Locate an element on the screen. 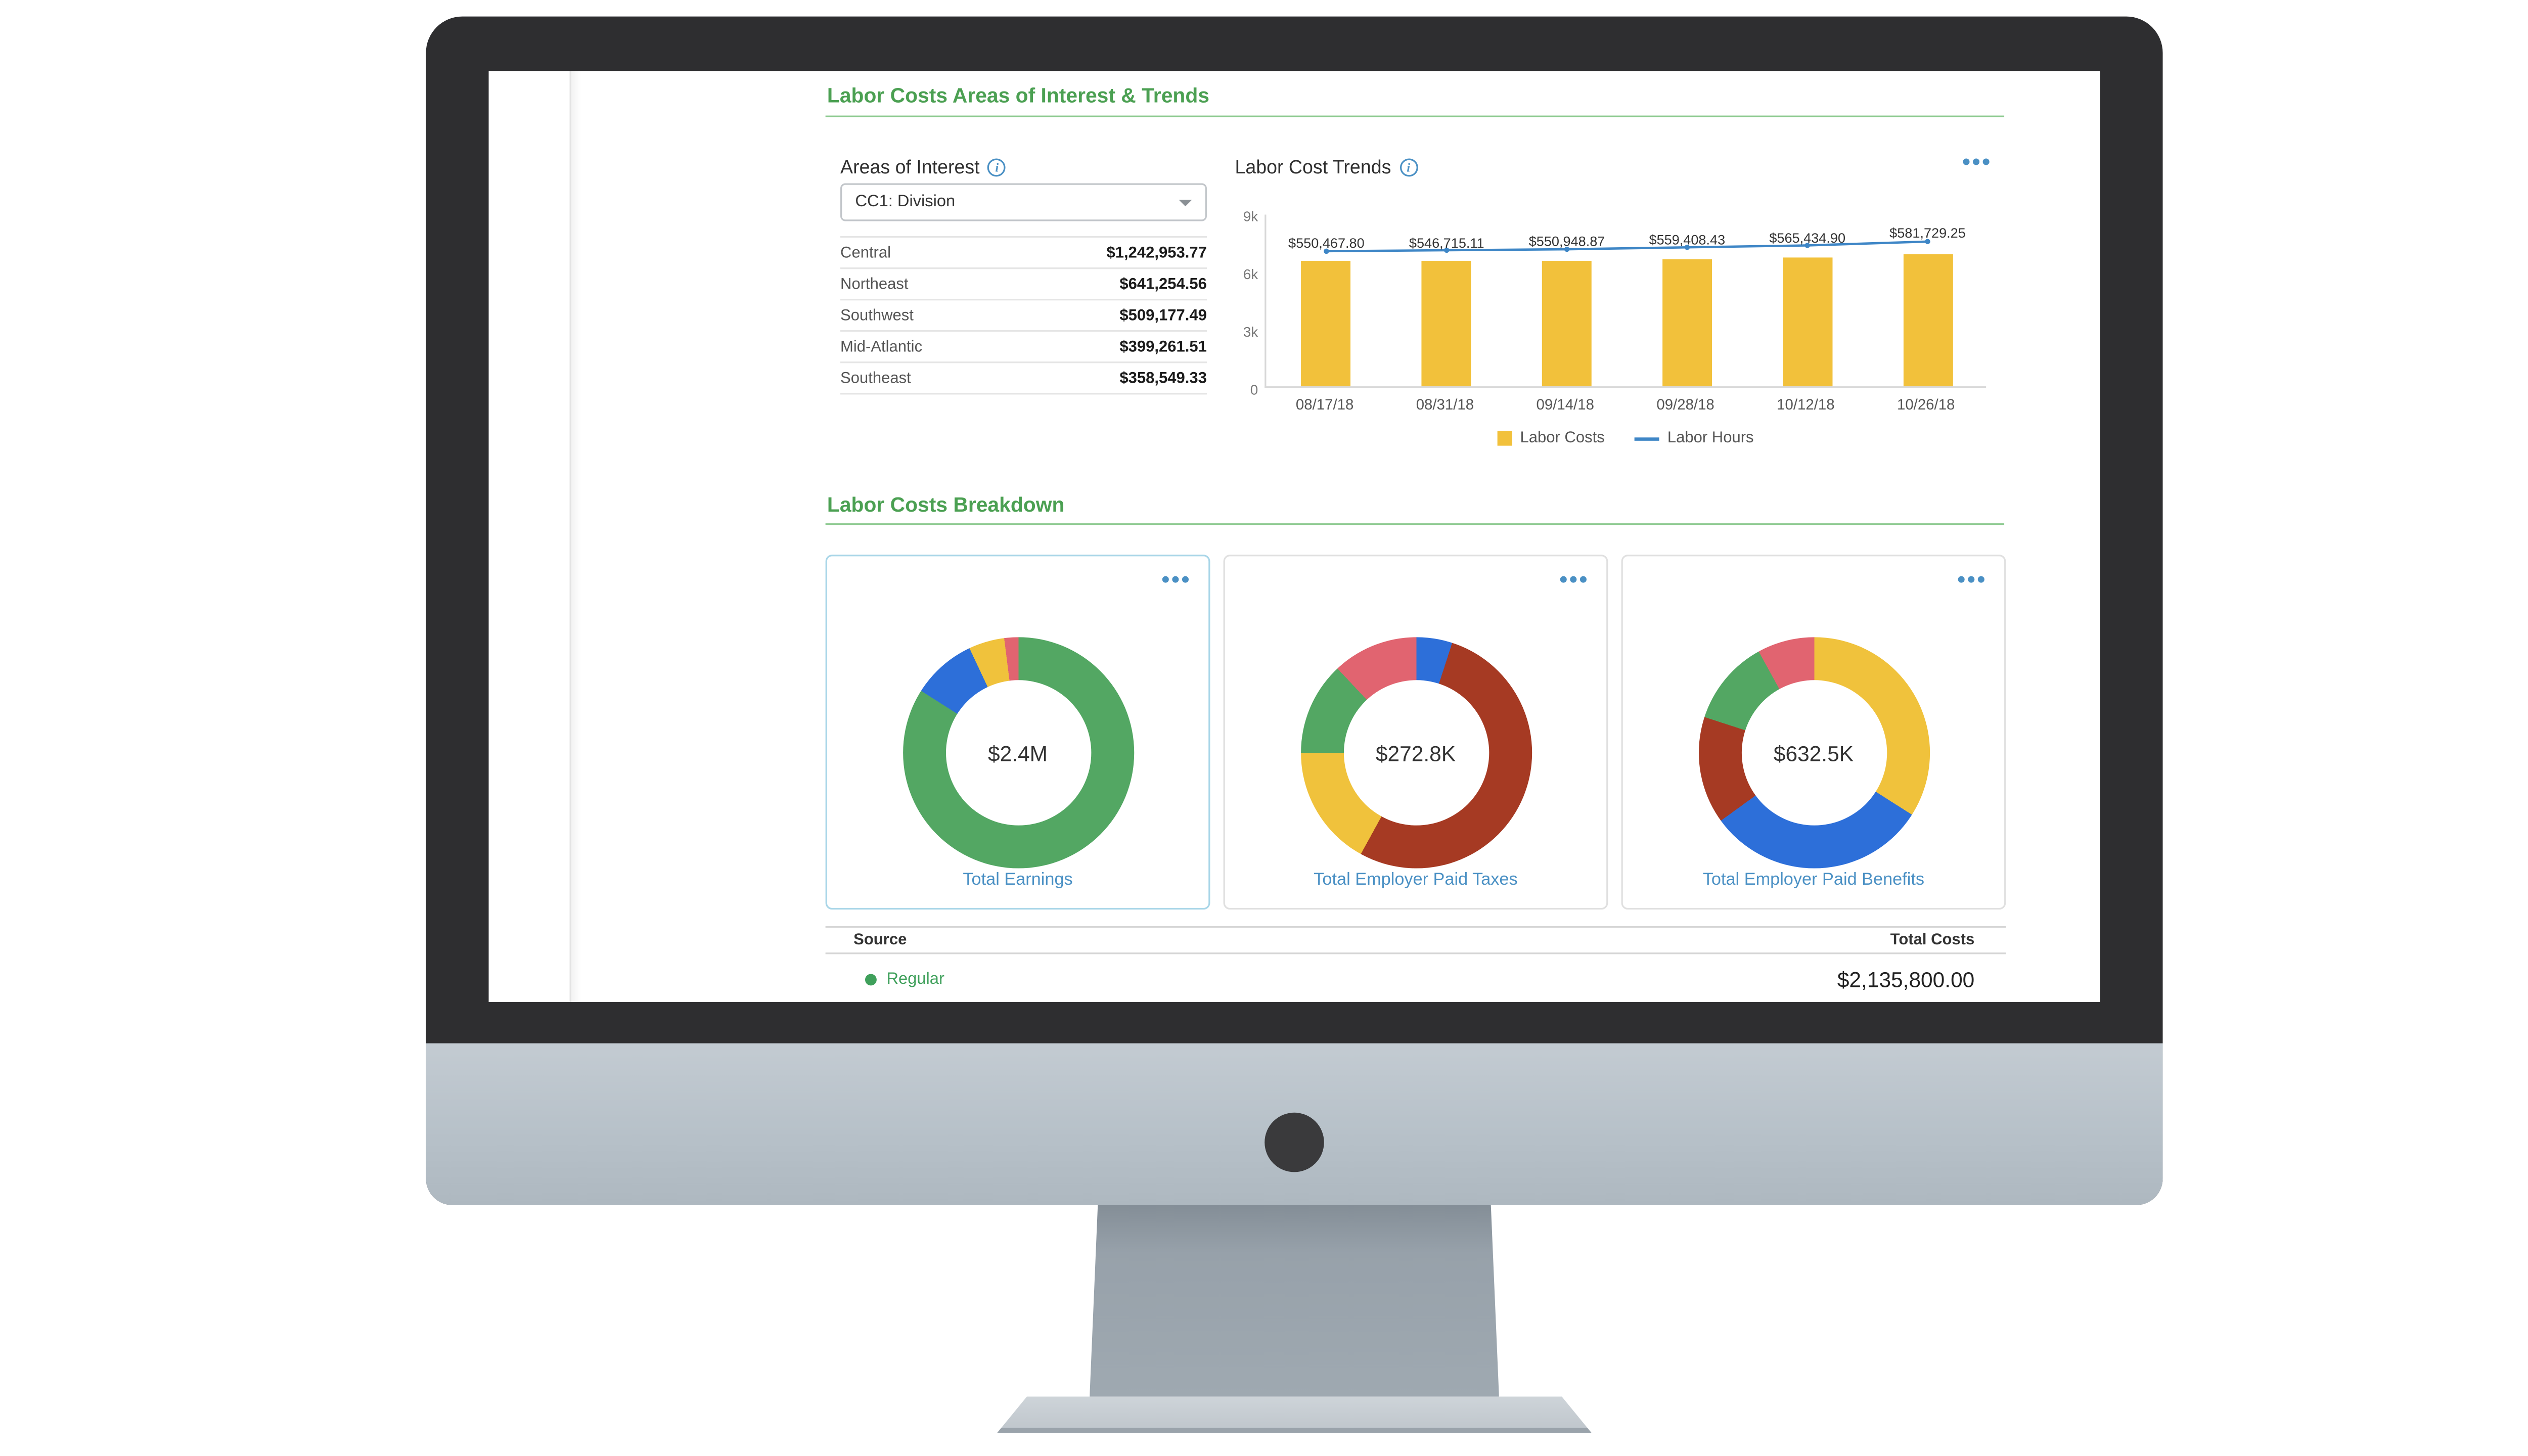 The height and width of the screenshot is (1456, 2528). donut-chart-total-employer-paid-taxes: $272.8K is located at coordinates (1416, 753).